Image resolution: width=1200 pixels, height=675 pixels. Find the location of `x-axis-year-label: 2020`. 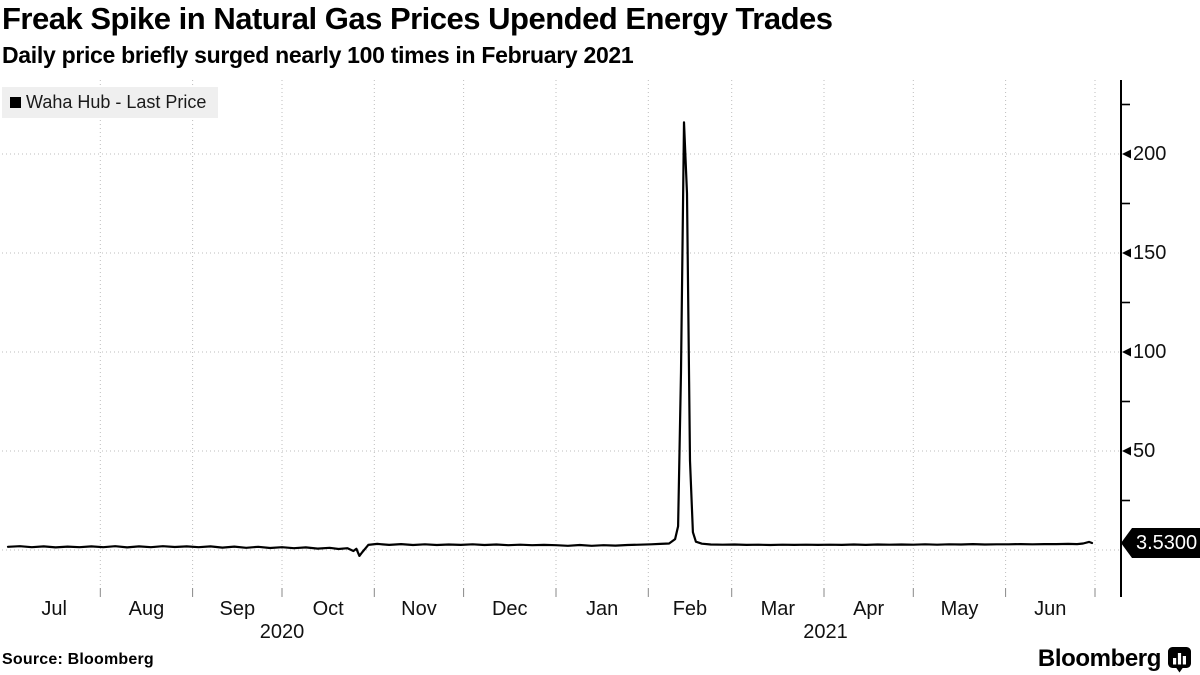

x-axis-year-label: 2020 is located at coordinates (282, 632).